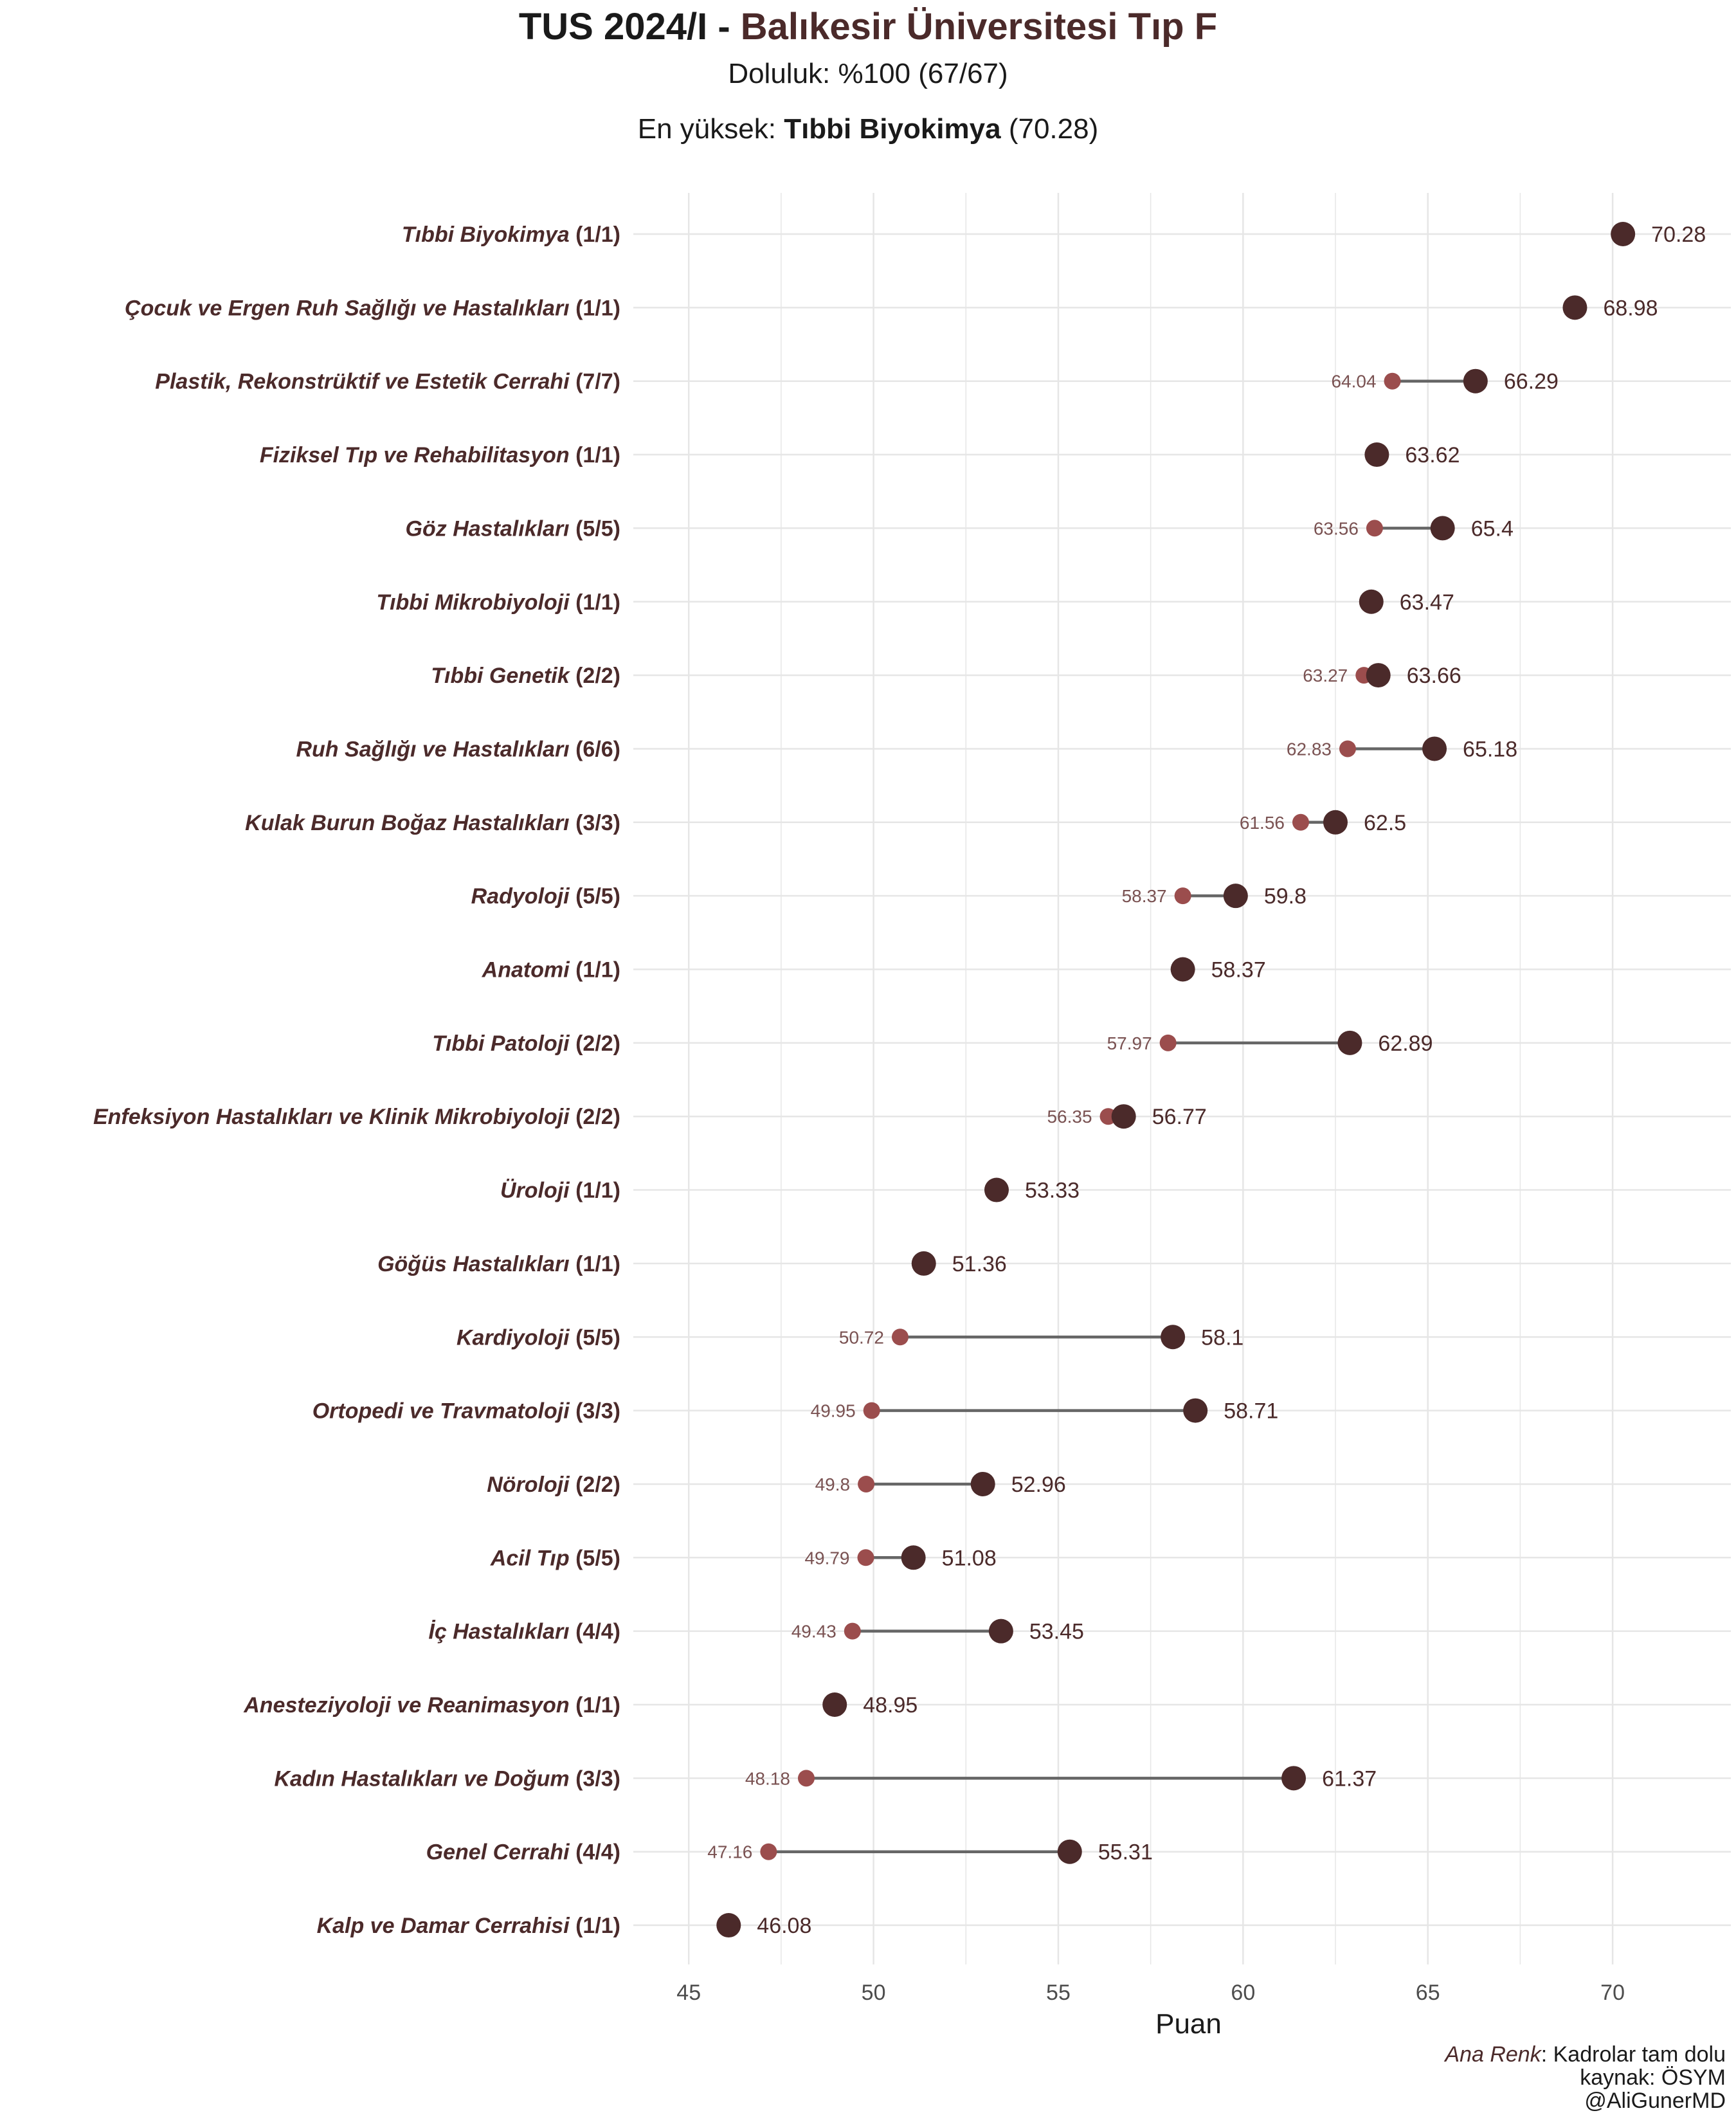  Describe the element at coordinates (826, 1558) in the screenshot. I see `min-value-label: 49.79` at that location.